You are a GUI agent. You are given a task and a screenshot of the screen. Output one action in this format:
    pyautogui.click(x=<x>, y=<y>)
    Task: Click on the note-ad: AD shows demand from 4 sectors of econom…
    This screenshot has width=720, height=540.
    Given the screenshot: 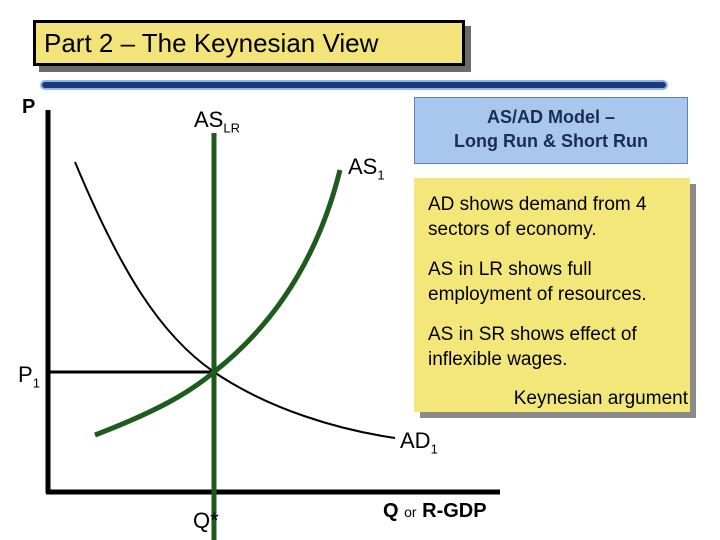 What is the action you would take?
    pyautogui.click(x=559, y=217)
    